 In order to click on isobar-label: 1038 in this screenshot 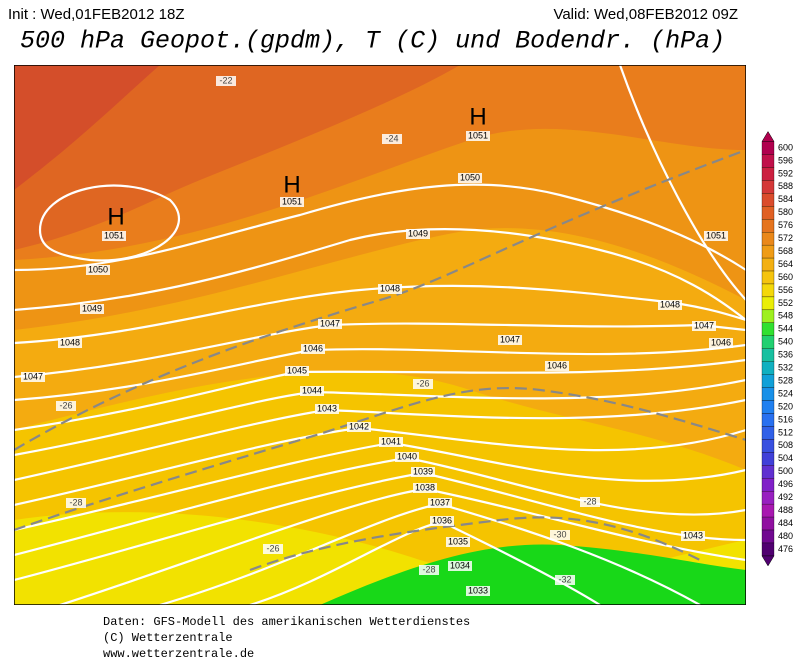, I will do `click(425, 487)`.